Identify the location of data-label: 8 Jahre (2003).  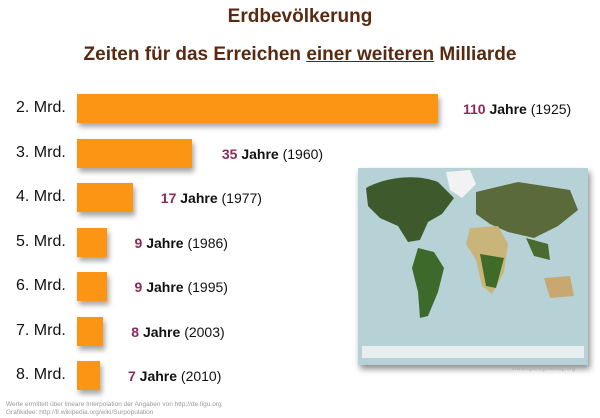
(177, 332).